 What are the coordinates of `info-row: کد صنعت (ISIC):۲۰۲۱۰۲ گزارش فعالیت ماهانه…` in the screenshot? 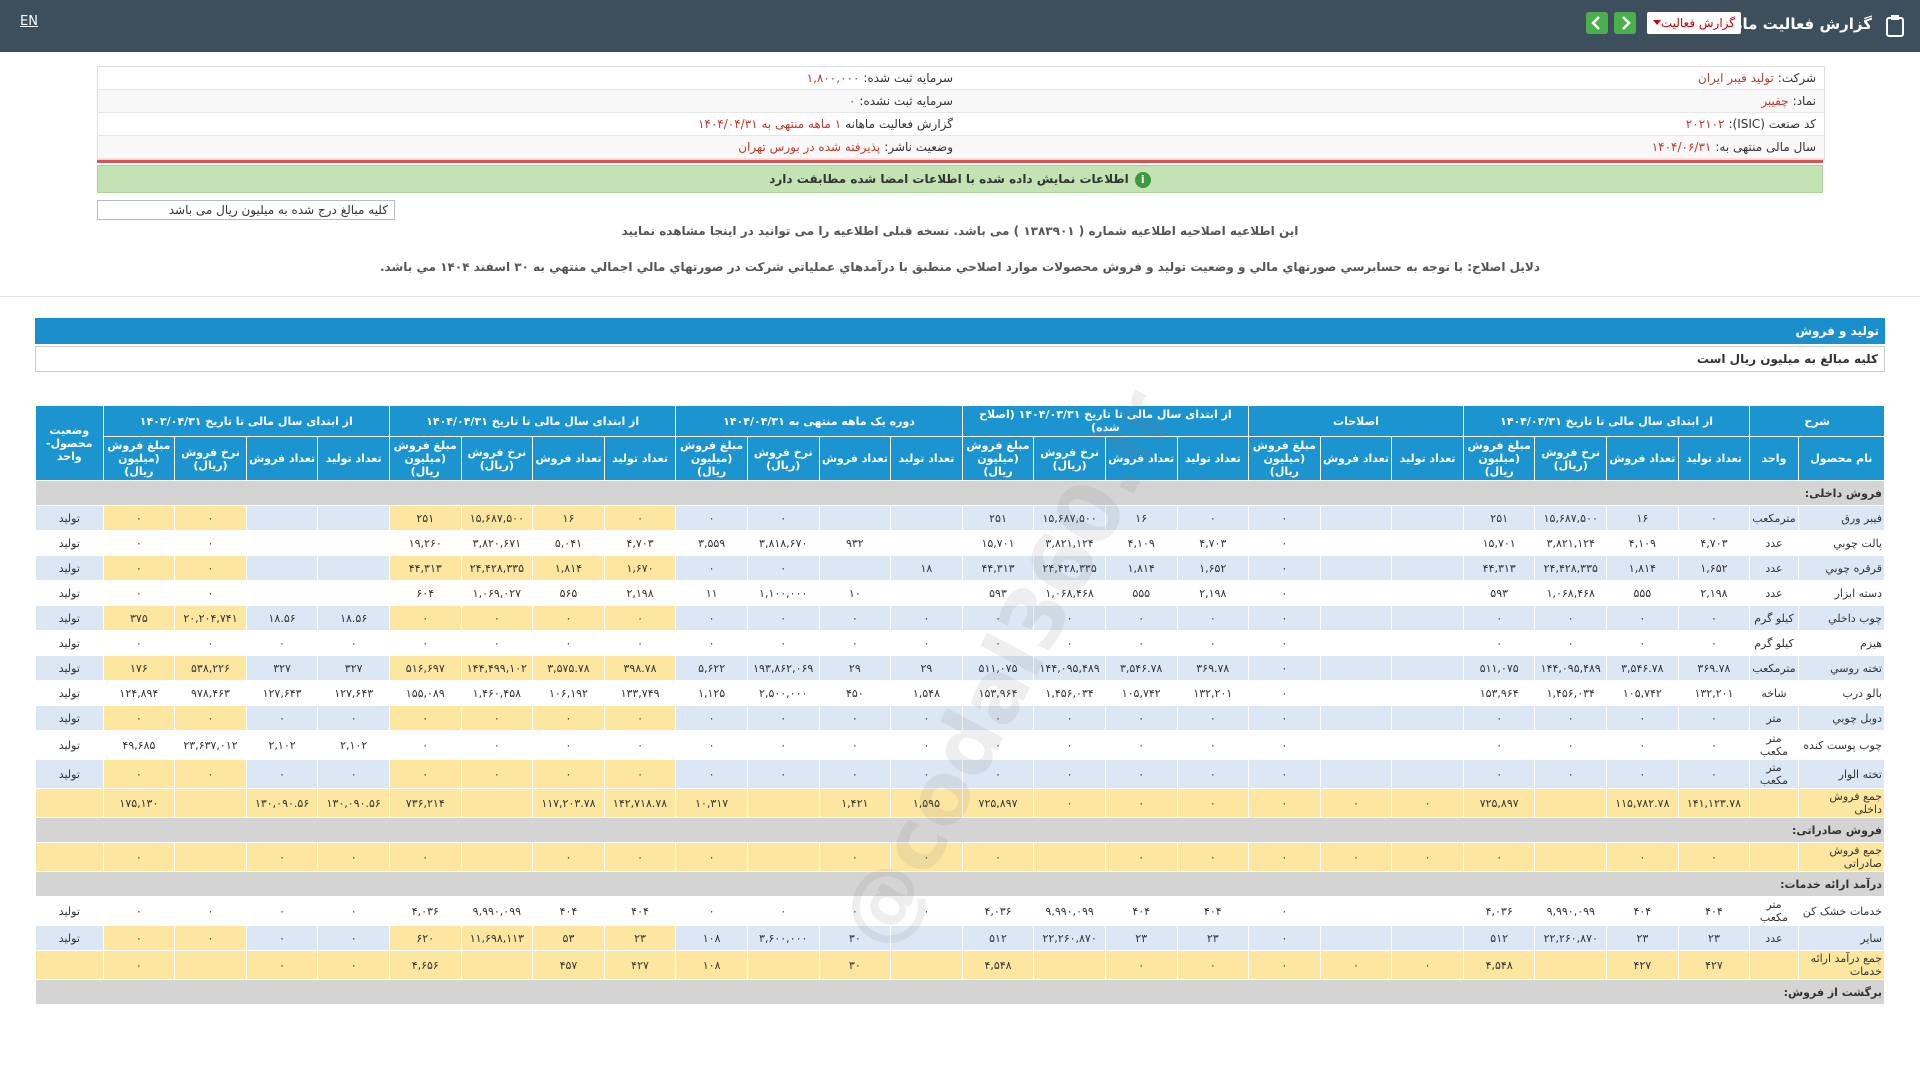 It's located at (961, 124).